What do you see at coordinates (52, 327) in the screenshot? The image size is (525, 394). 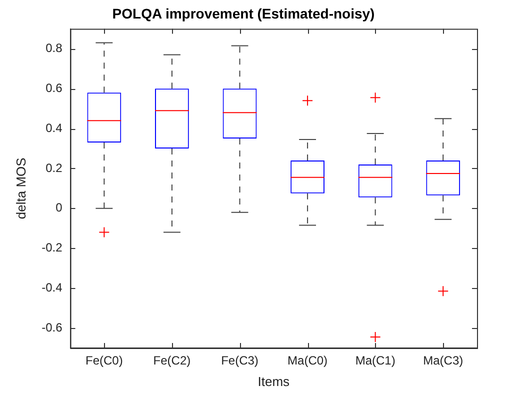 I see `y-tick-label: -0.6` at bounding box center [52, 327].